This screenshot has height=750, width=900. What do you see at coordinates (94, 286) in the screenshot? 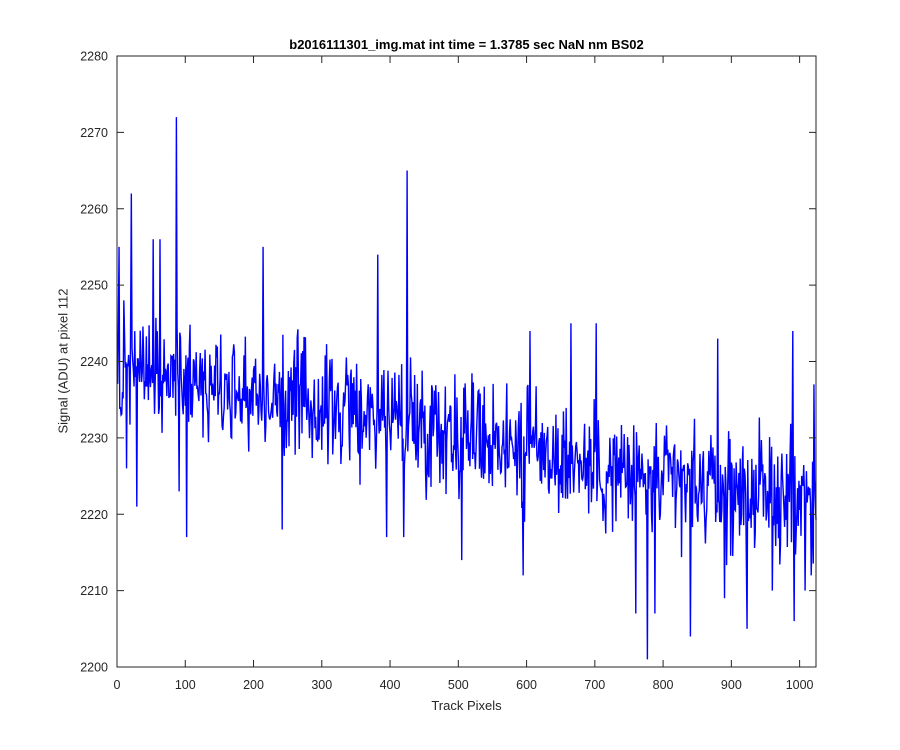
I see `y-tick-label: 2250` at bounding box center [94, 286].